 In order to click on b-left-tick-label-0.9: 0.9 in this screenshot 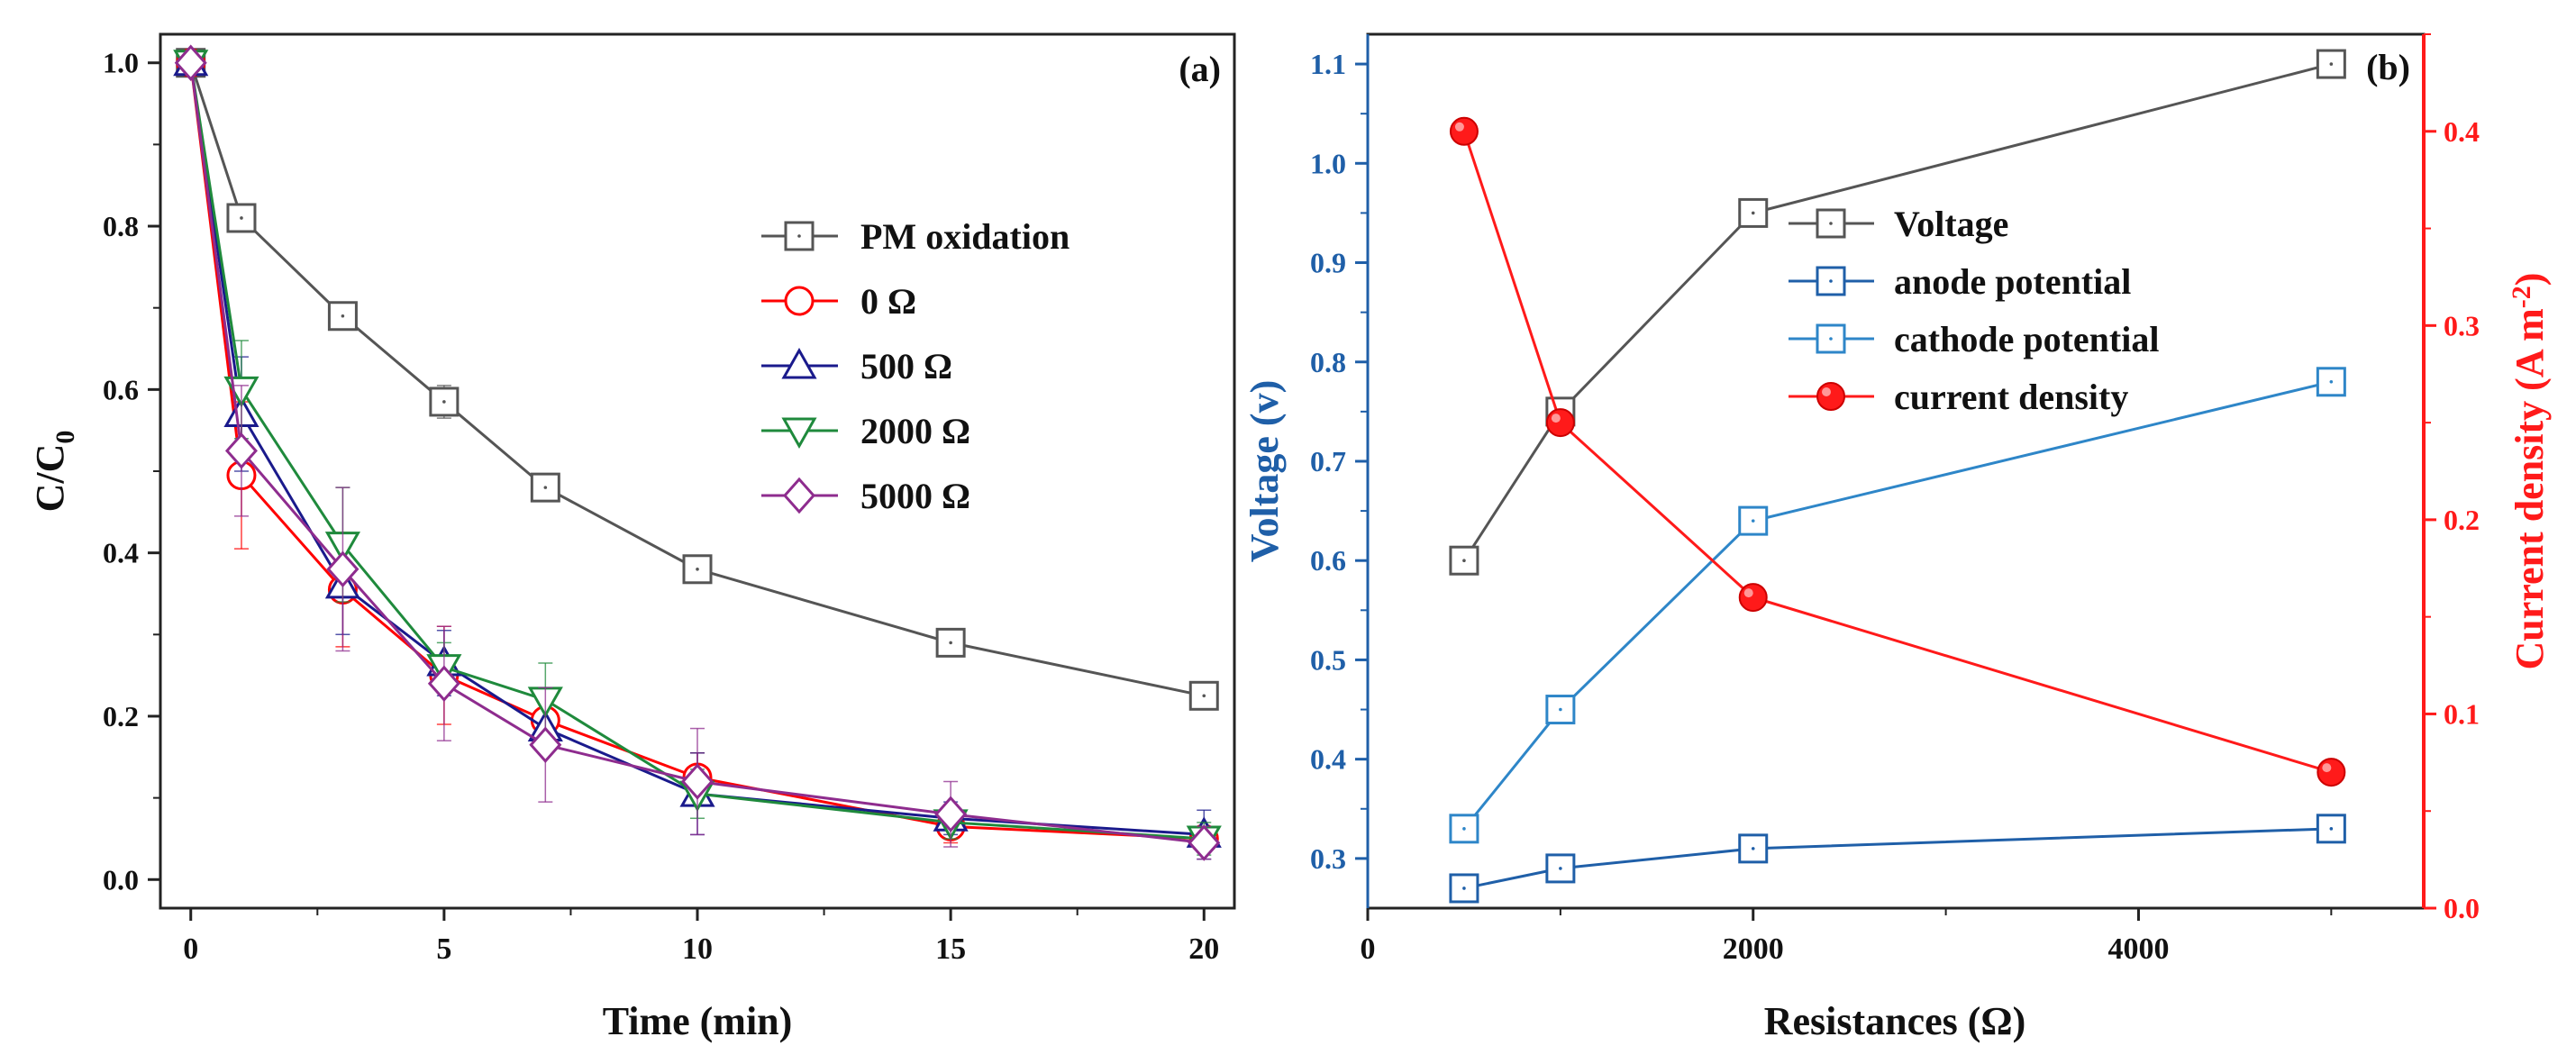, I will do `click(1328, 263)`.